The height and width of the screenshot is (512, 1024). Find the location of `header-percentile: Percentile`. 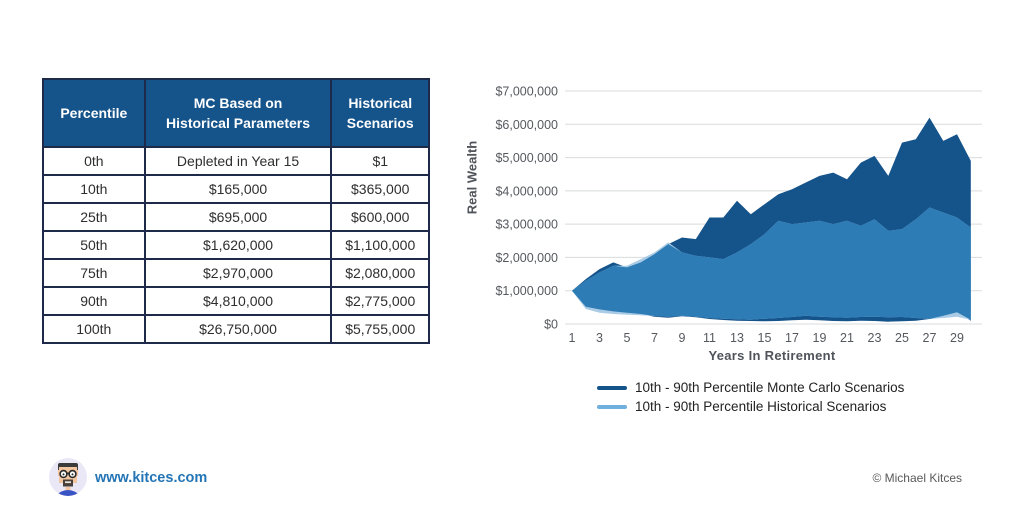

header-percentile: Percentile is located at coordinates (94, 113).